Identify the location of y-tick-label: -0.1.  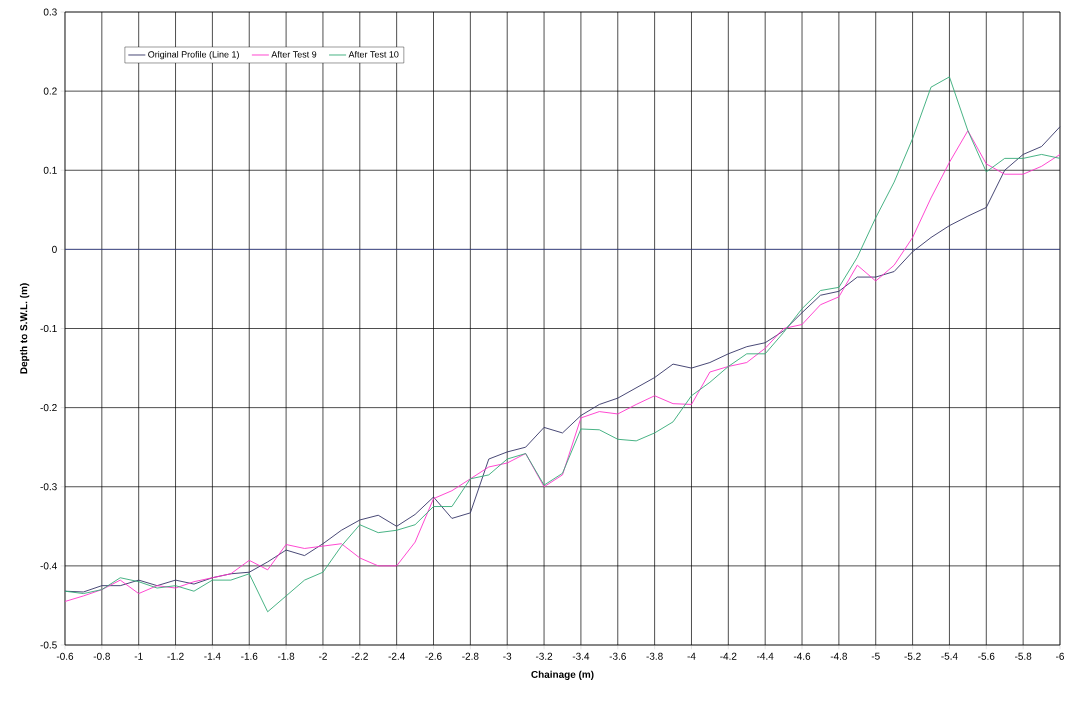
(48, 328).